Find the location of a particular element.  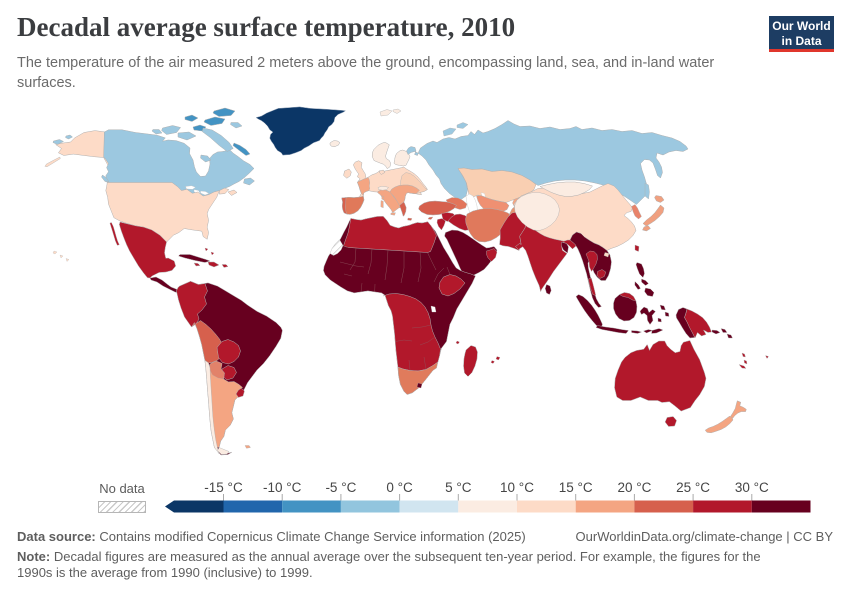

svg-text: 15 °C is located at coordinates (576, 487).